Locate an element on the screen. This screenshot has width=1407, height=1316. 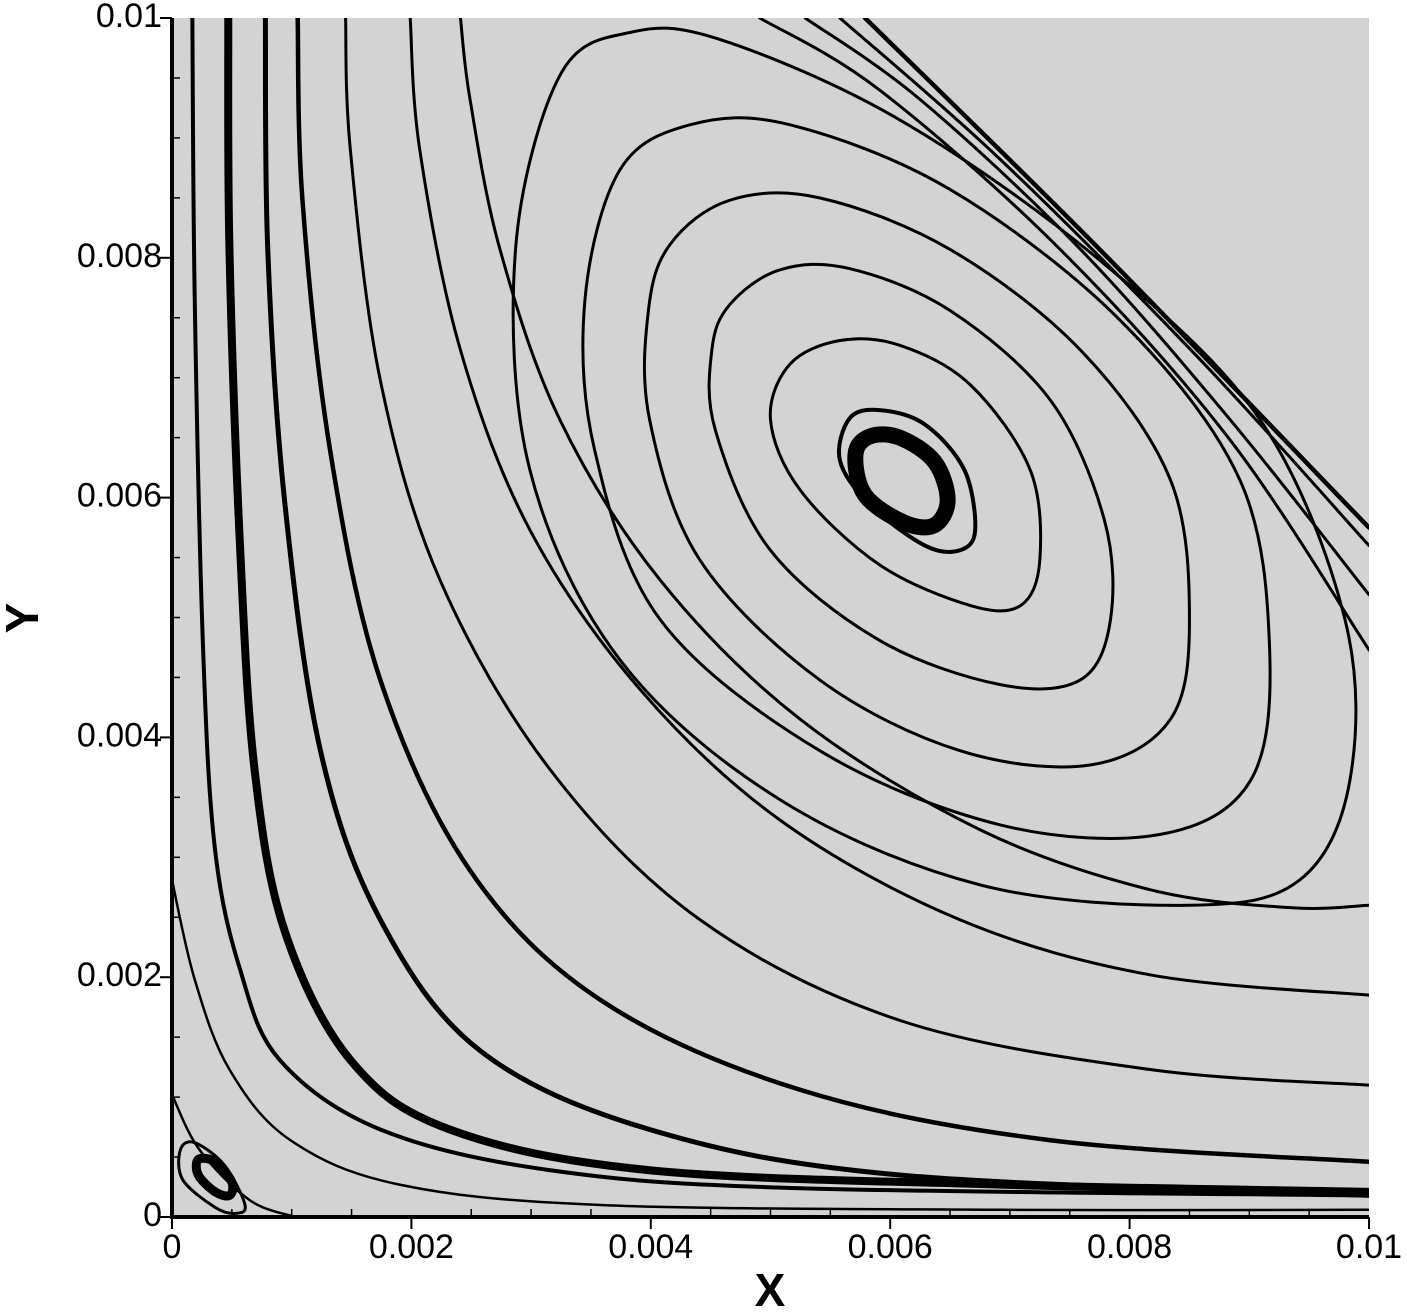
x-tick-label: 0.006 is located at coordinates (890, 1247).